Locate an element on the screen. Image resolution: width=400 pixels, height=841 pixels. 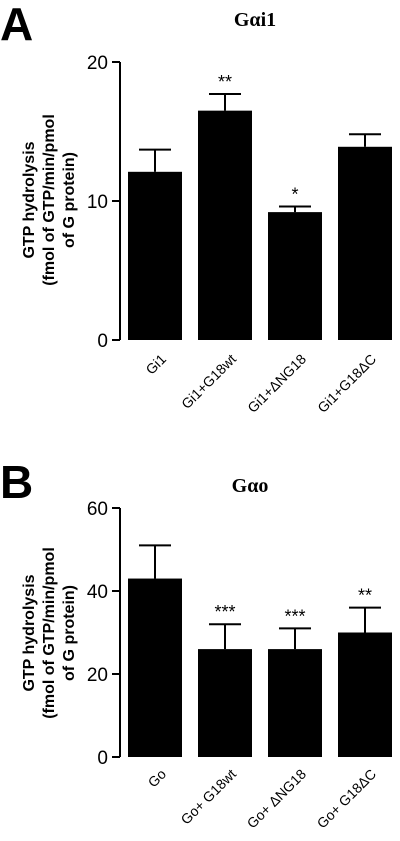
panel-a-ylabel-line-2: (fmol of GTP/min/pmol is located at coordinates (49, 200).